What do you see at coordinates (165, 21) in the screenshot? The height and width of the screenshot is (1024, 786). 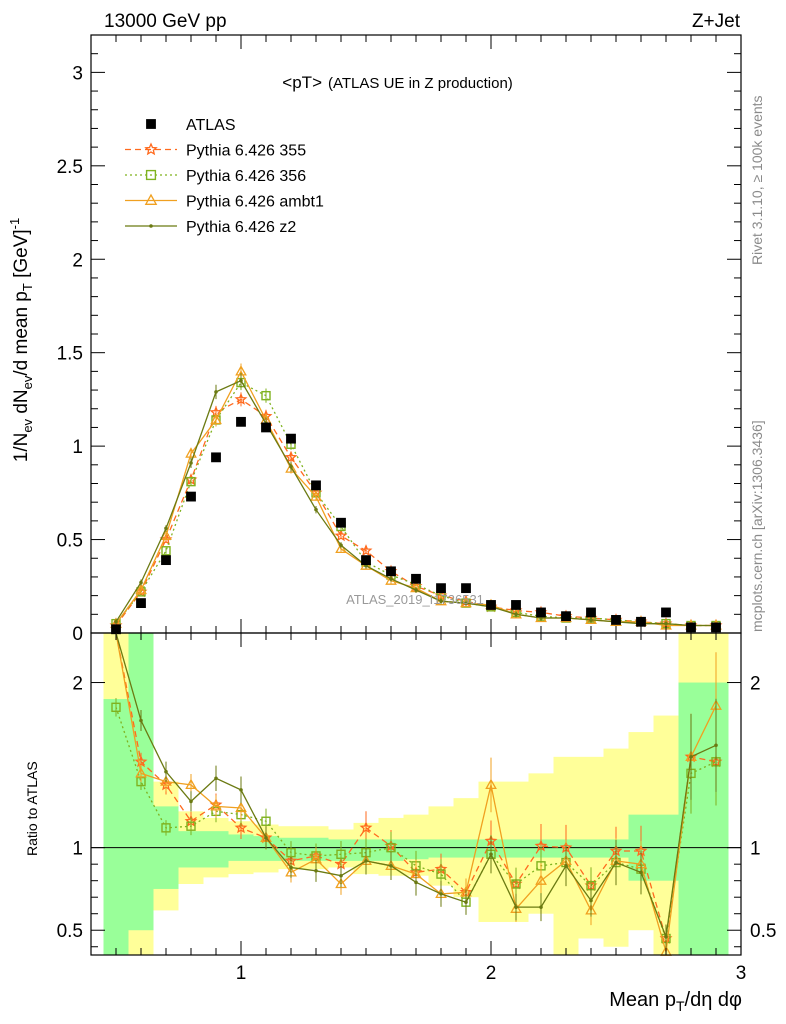 I see `header-left: 13000 GeV pp` at bounding box center [165, 21].